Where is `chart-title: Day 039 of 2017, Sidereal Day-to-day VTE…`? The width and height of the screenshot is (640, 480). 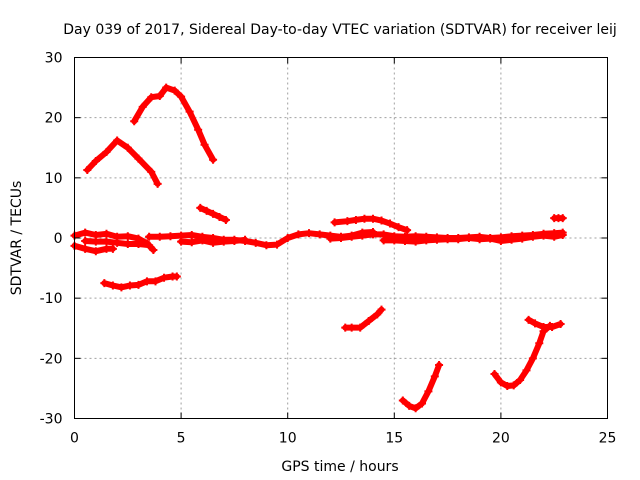
chart-title: Day 039 of 2017, Sidereal Day-to-day VTE… is located at coordinates (340, 30).